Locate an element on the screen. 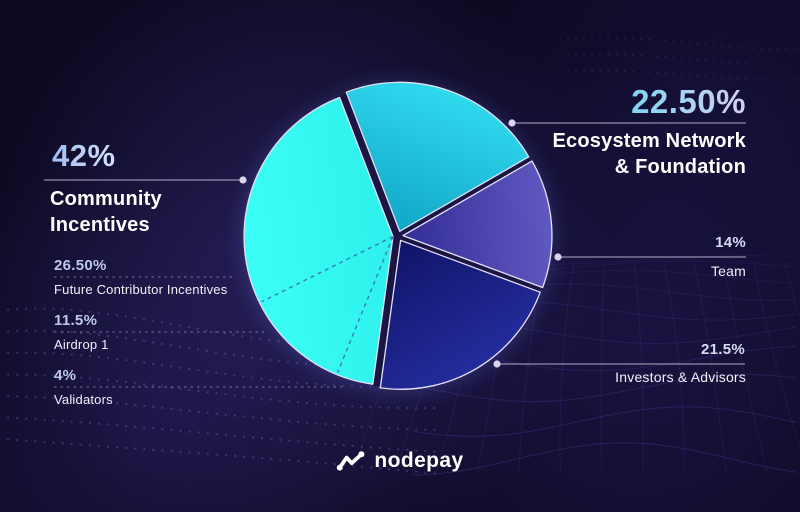 The width and height of the screenshot is (800, 512). pie-slice-team is located at coordinates (477, 224).